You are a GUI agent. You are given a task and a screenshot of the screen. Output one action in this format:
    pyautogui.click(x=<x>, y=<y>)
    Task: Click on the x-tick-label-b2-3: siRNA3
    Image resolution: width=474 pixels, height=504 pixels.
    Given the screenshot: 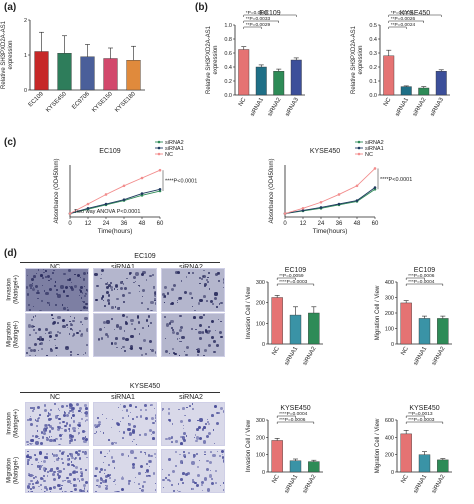 What is the action you would take?
    pyautogui.click(x=438, y=106)
    